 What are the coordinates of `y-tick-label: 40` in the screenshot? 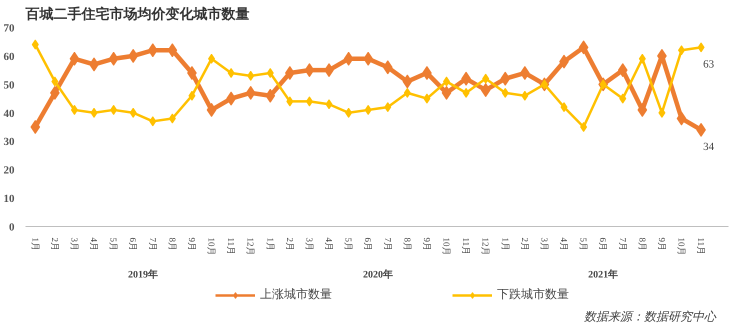 It's located at (9, 114).